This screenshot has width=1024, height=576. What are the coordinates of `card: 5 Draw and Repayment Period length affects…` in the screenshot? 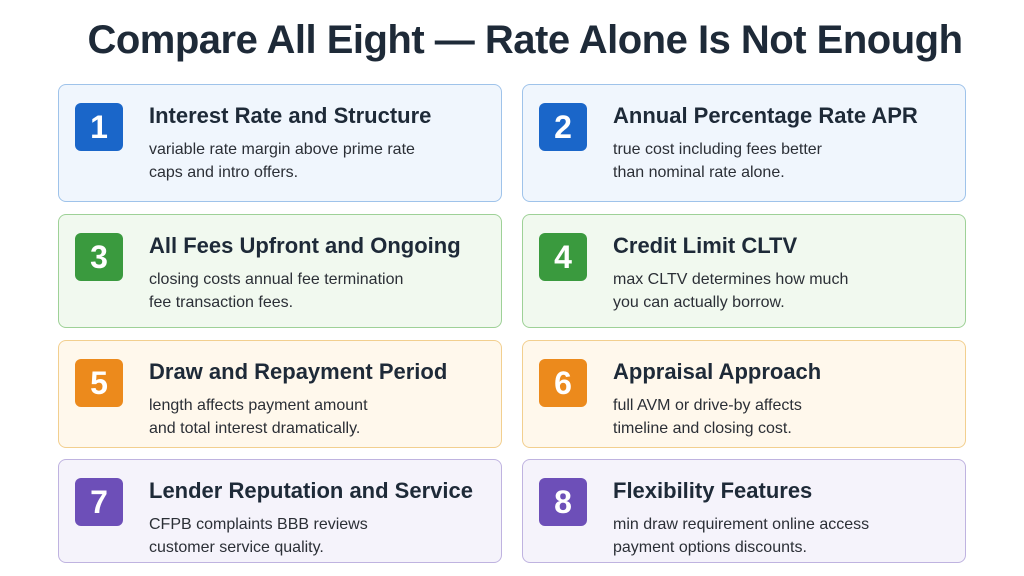 It's located at (280, 394).